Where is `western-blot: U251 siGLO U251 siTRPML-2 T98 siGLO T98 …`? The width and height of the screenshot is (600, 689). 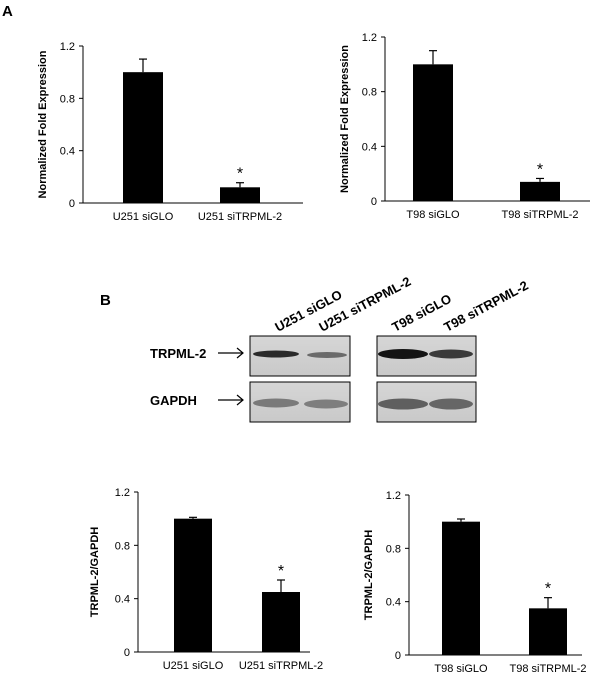 western-blot: U251 siGLO U251 siTRPML-2 T98 siGLO T98 … is located at coordinates (340, 348).